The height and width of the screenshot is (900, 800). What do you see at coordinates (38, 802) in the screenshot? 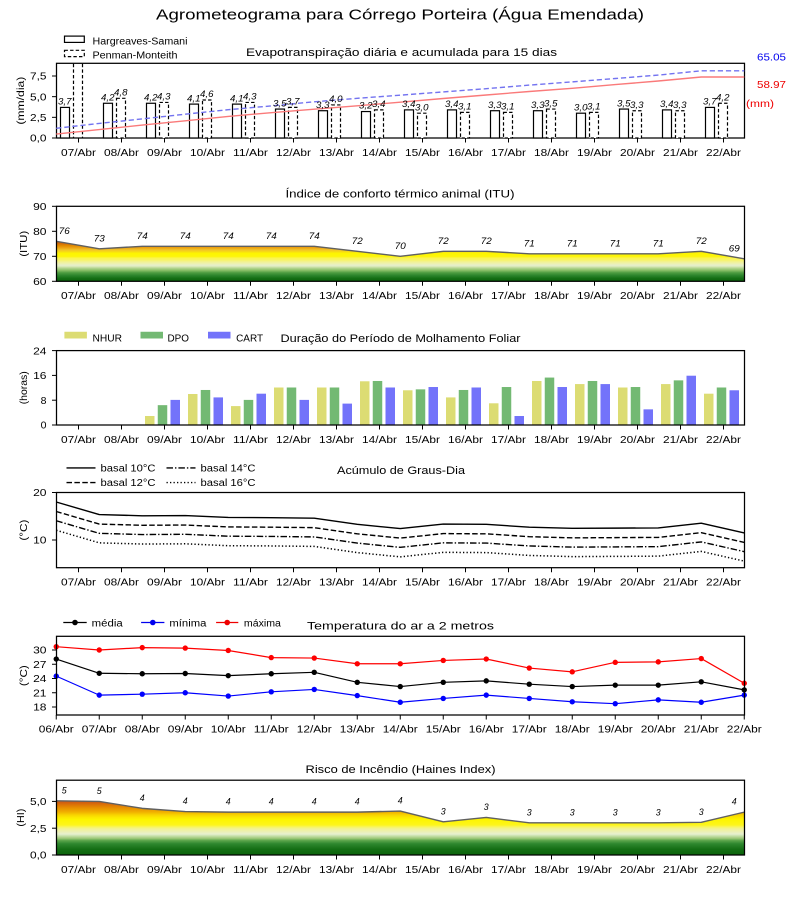
I see `svg-text: 5,0` at bounding box center [38, 802].